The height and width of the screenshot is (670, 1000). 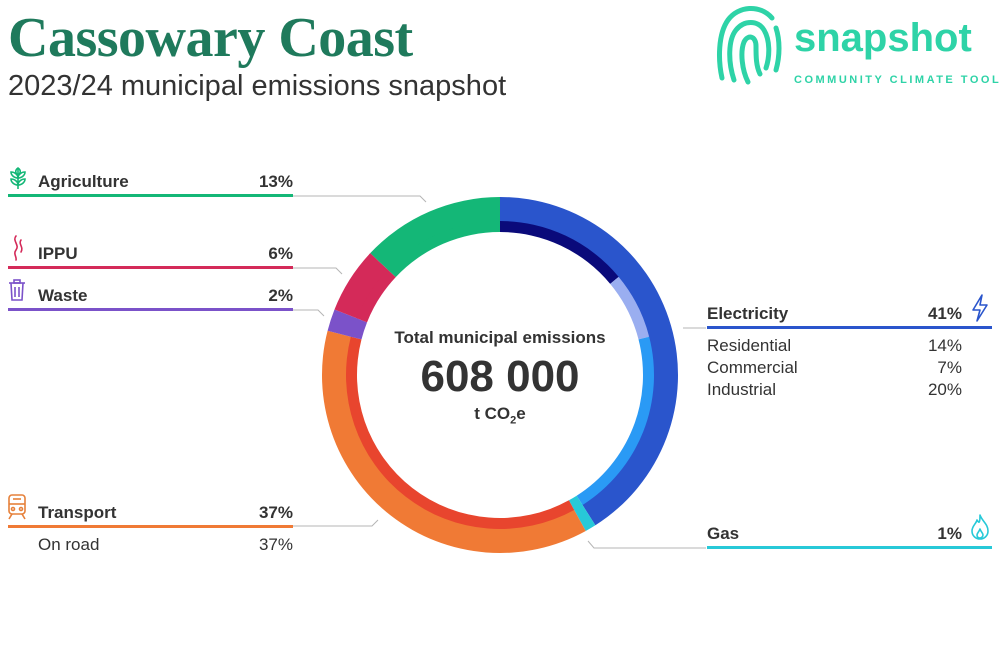 What do you see at coordinates (849, 547) in the screenshot?
I see `legend-gas-rule` at bounding box center [849, 547].